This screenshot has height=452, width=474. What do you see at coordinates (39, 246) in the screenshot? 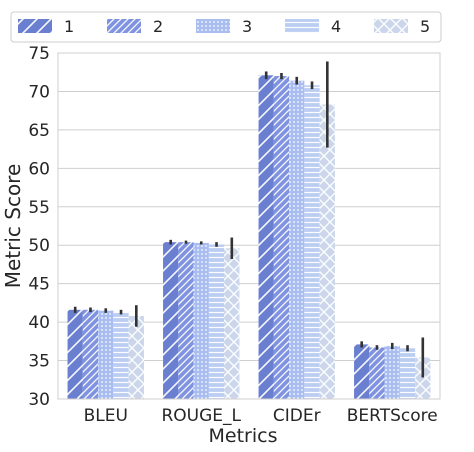
I see `y-tick-label: 50` at bounding box center [39, 246].